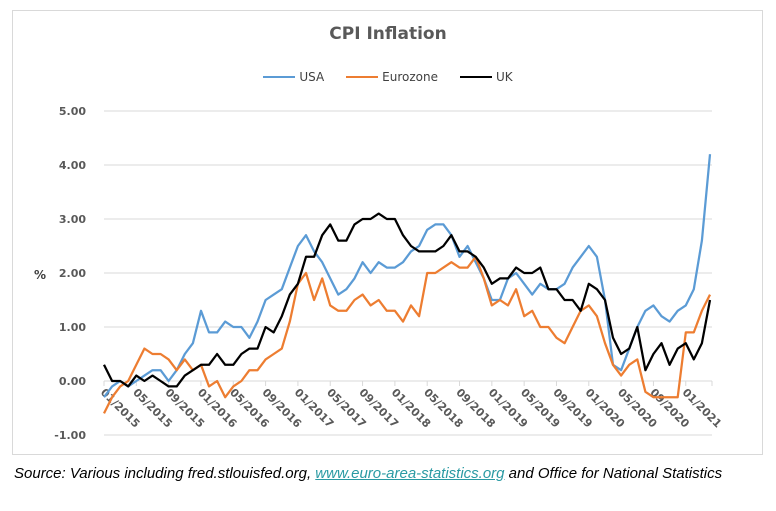 The height and width of the screenshot is (511, 776). I want to click on y-tick-label: 0.00, so click(72, 381).